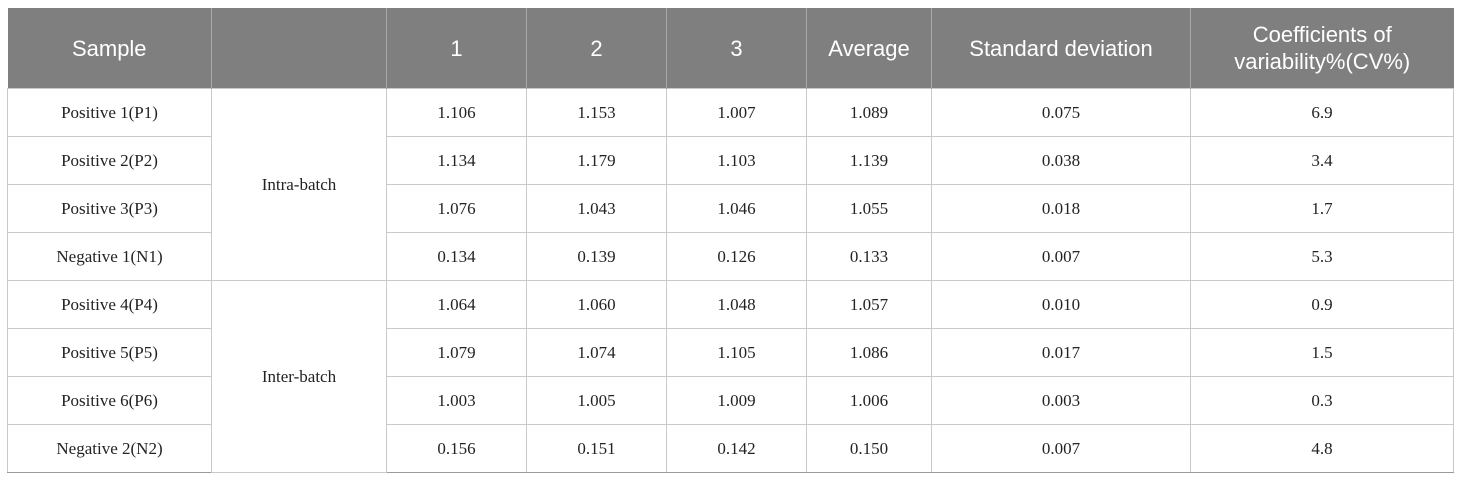 This screenshot has width=1460, height=482. What do you see at coordinates (299, 48) in the screenshot?
I see `header-group` at bounding box center [299, 48].